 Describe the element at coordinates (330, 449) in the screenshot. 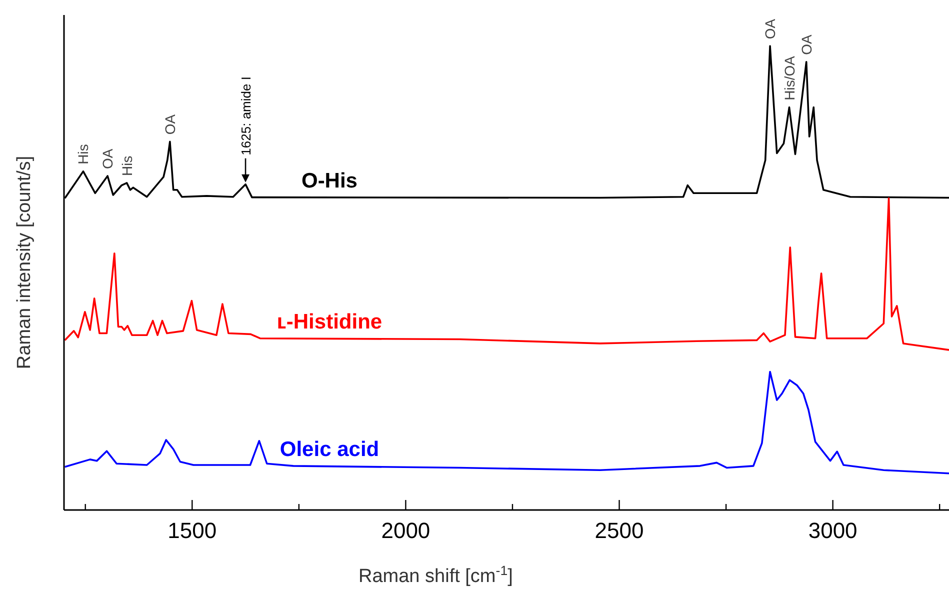

I see `series-label: Oleic acid` at that location.